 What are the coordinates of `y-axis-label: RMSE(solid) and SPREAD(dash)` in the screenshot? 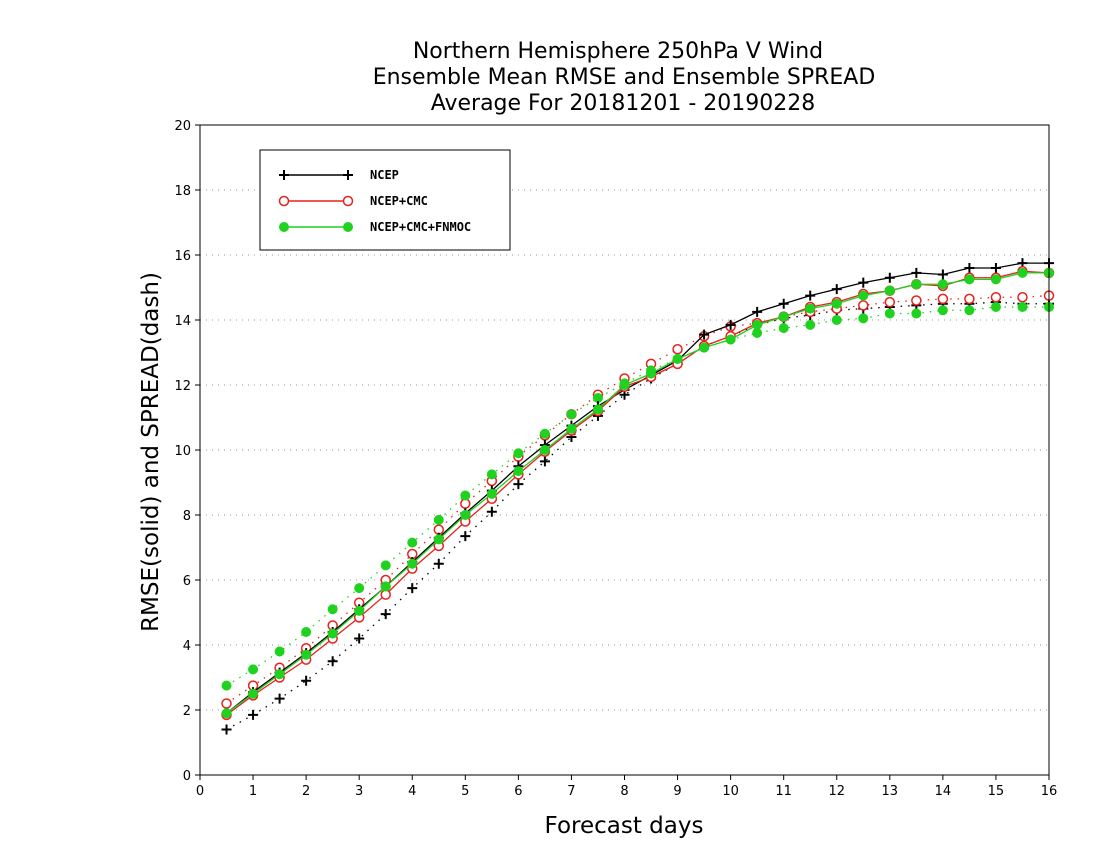 It's located at (151, 452).